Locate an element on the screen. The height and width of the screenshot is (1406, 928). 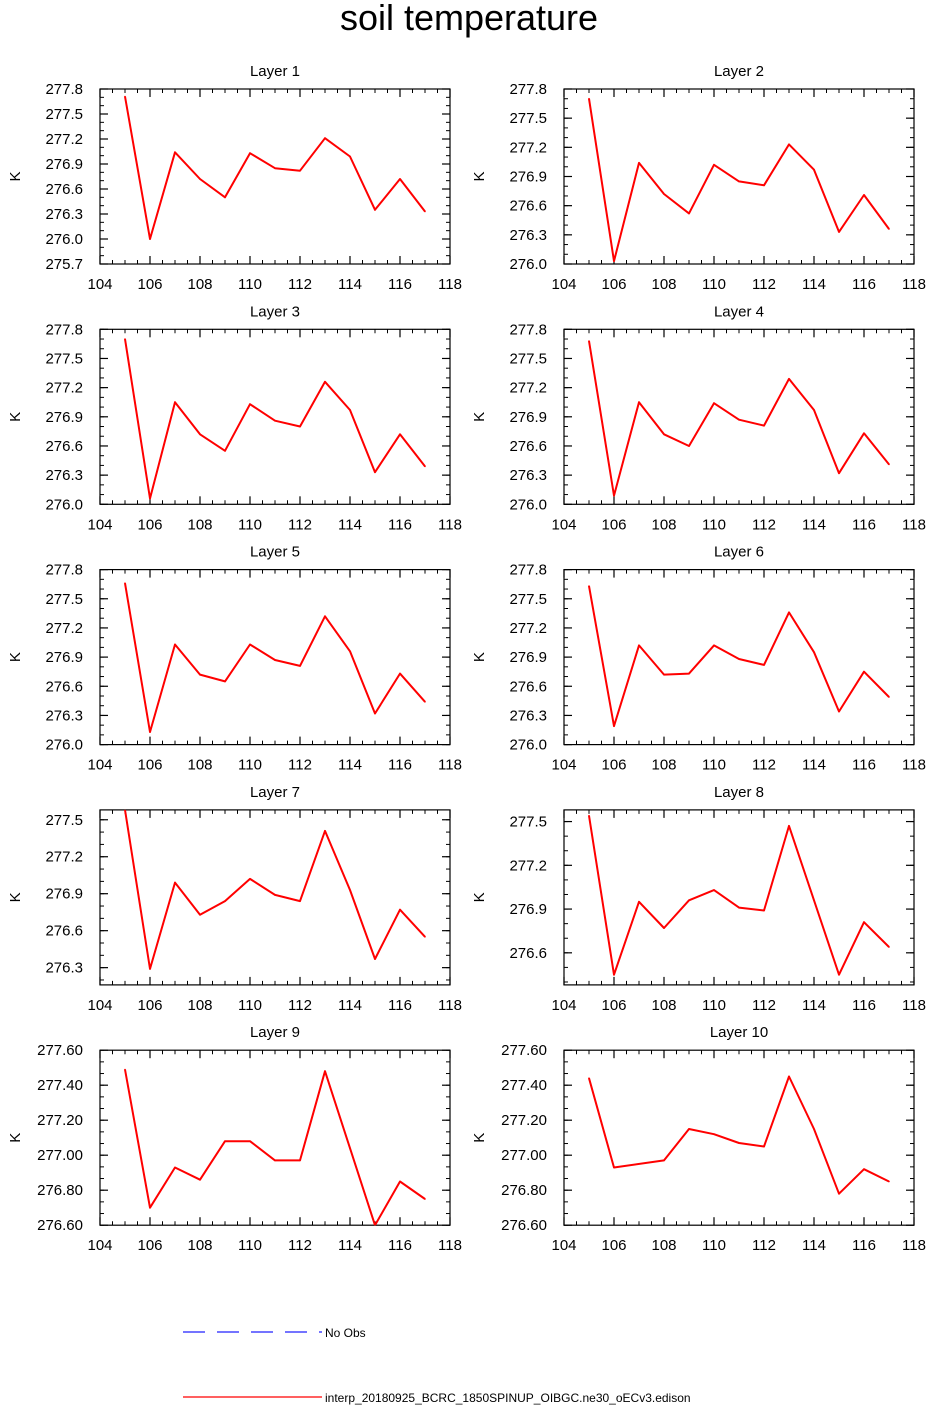
panel-title: Layer 3 is located at coordinates (275, 311).